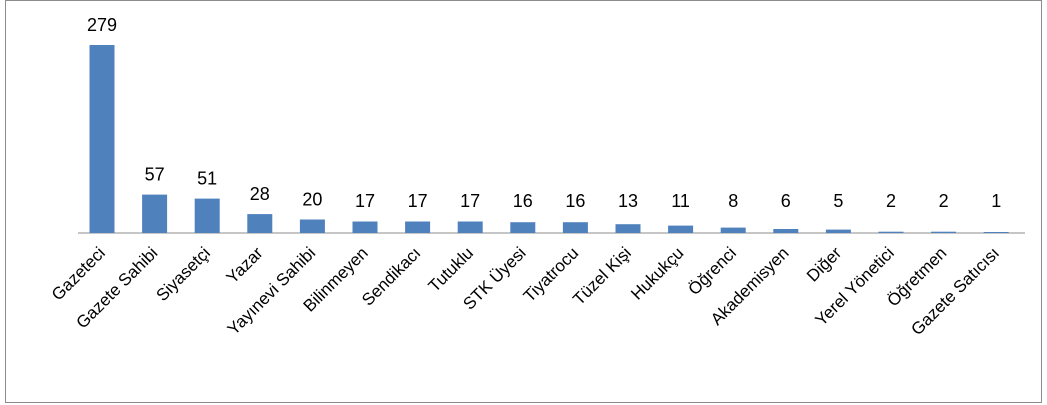  Describe the element at coordinates (838, 201) in the screenshot. I see `data-label-14: 5` at that location.